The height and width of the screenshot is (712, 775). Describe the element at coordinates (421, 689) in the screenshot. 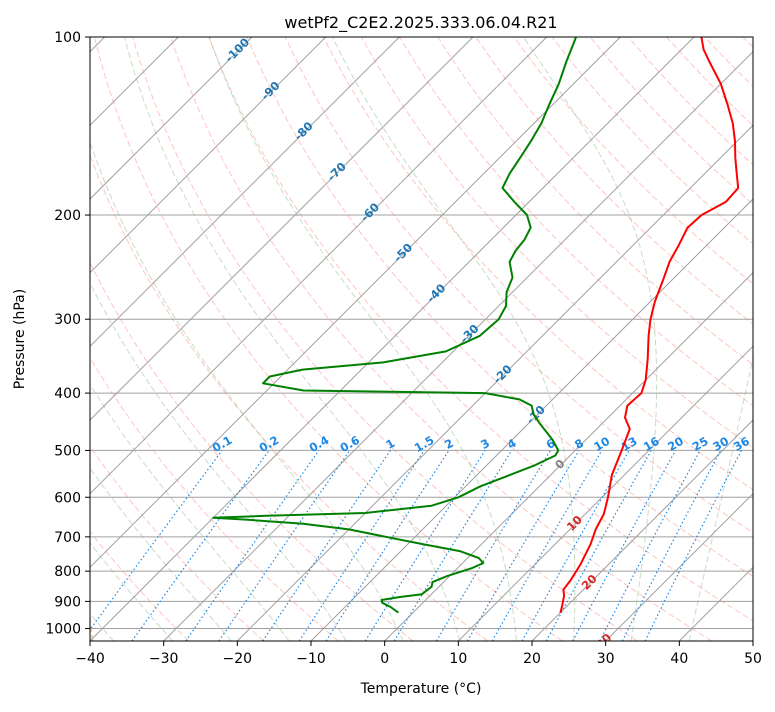

I see `x-axis-label: Temperature (°C)` at that location.